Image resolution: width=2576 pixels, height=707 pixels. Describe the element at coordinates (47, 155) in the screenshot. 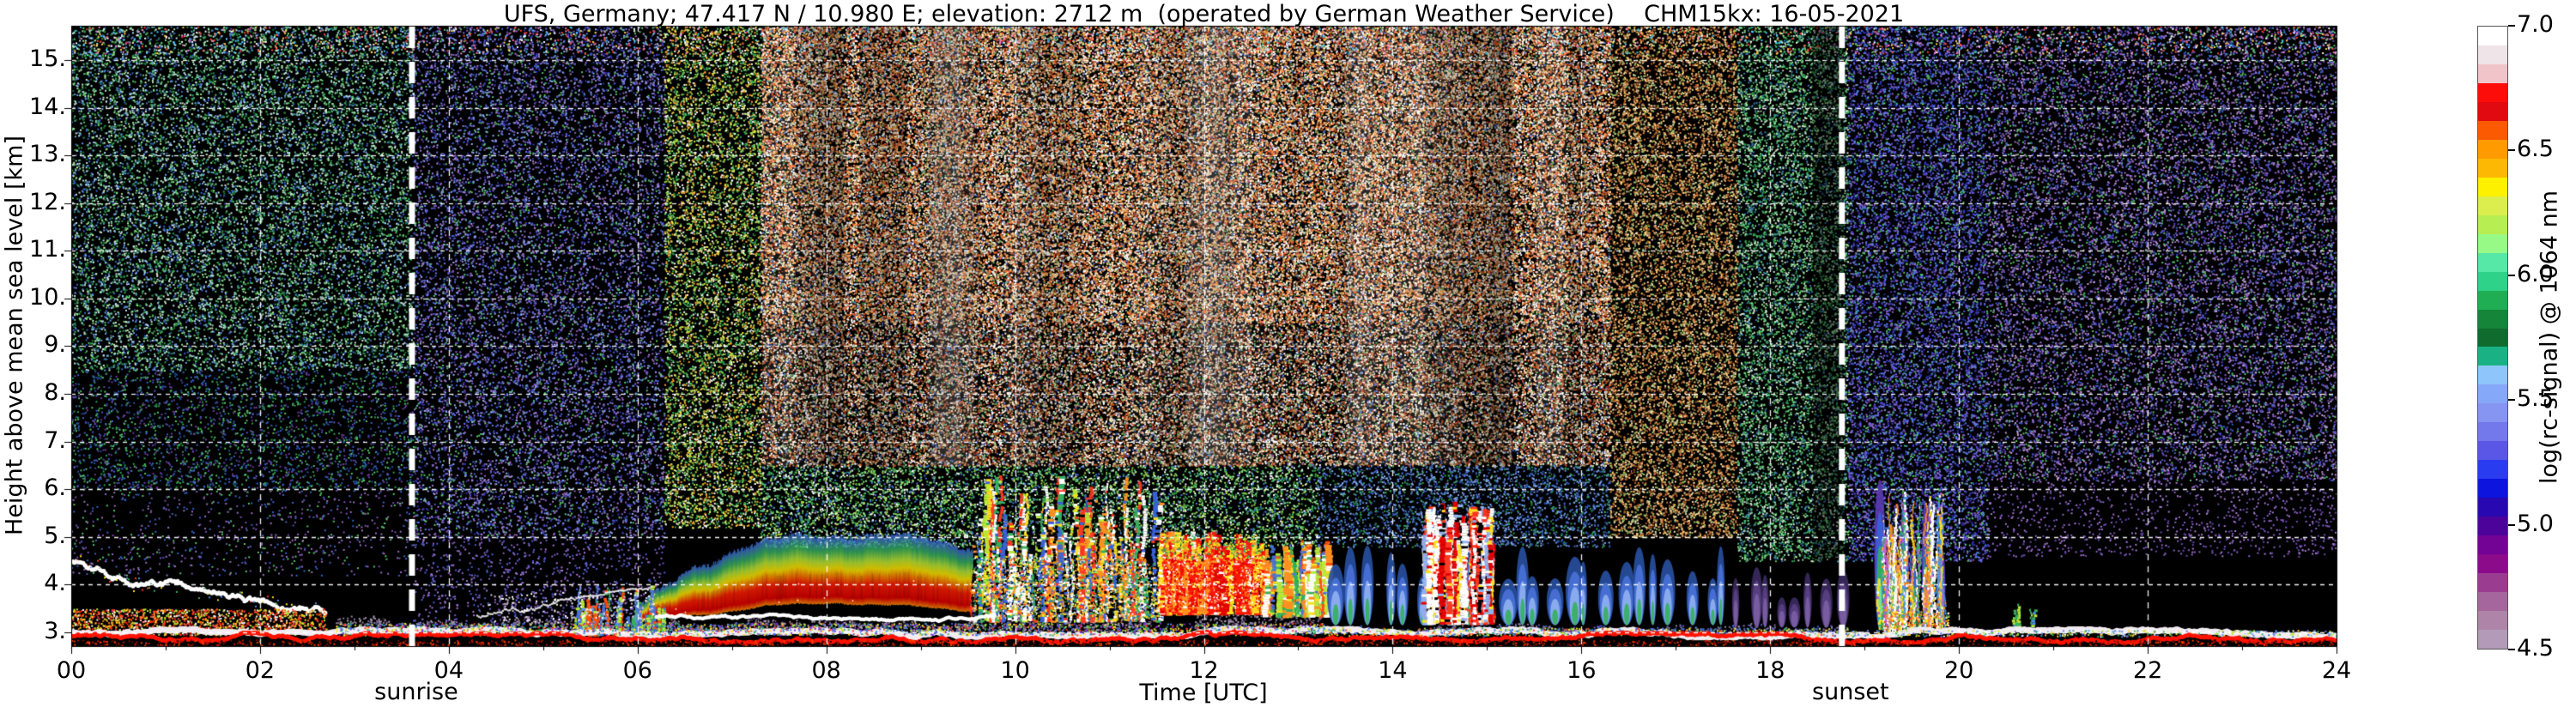

I see `y-tick-label: 13.` at that location.